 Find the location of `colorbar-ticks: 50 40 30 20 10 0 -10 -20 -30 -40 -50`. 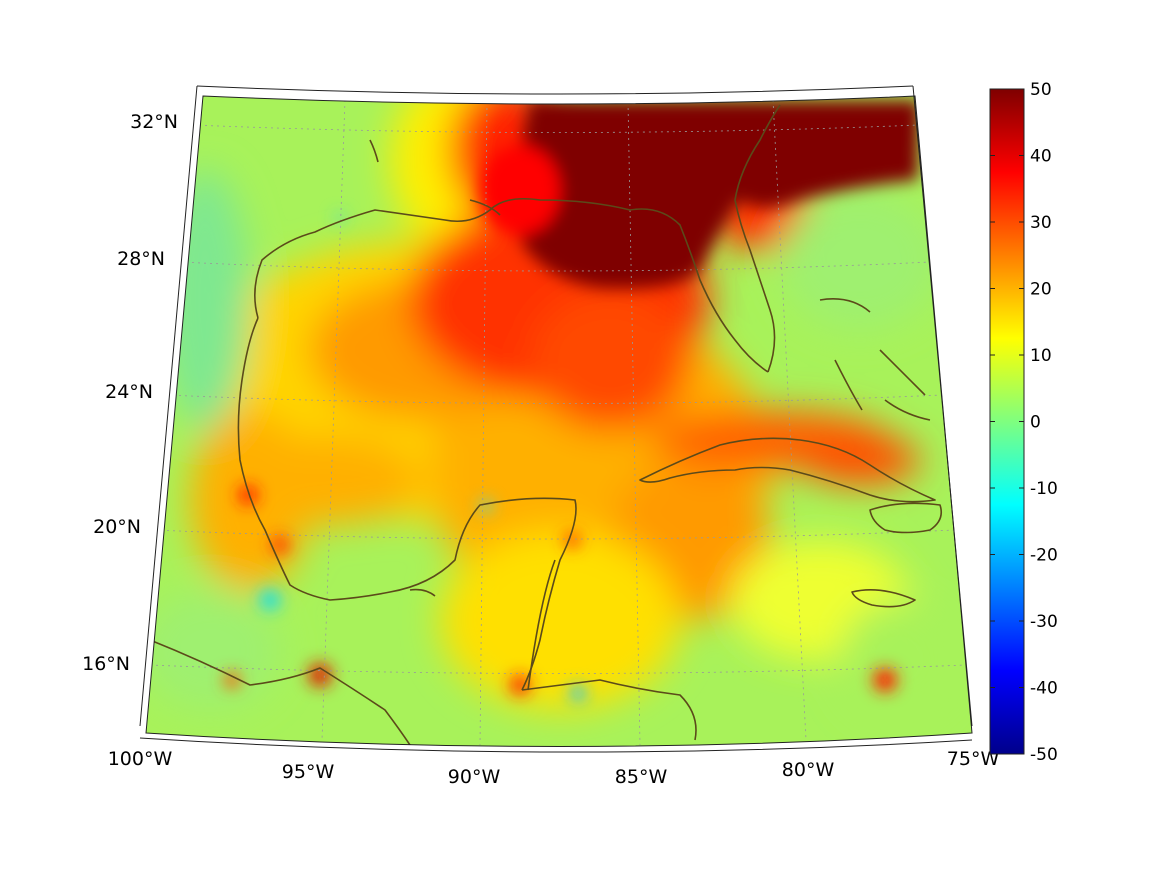

colorbar-ticks: 50 40 30 20 10 0 -10 -20 -30 -40 -50 is located at coordinates (1024, 422).